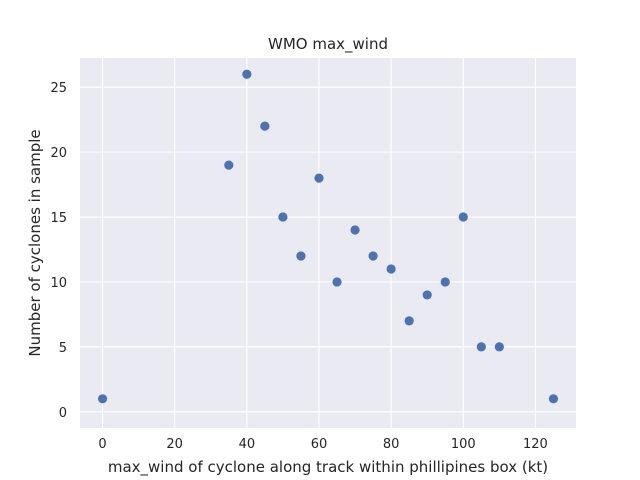 The image size is (640, 480). I want to click on x-tick-label: 100, so click(463, 444).